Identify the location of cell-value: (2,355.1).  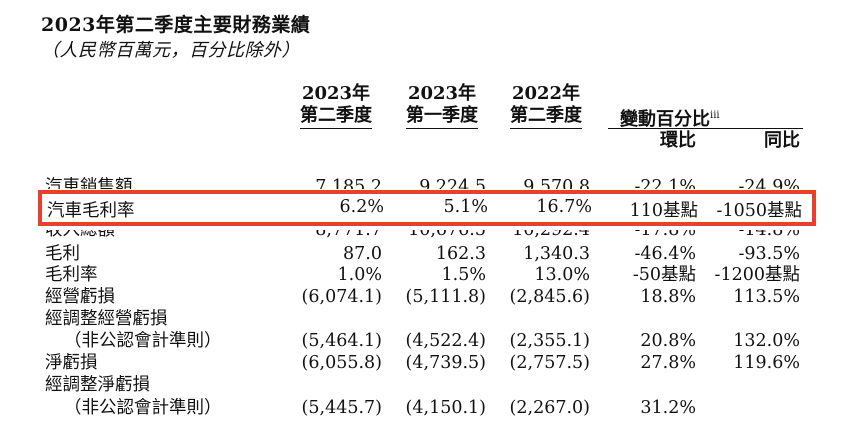
(549, 341).